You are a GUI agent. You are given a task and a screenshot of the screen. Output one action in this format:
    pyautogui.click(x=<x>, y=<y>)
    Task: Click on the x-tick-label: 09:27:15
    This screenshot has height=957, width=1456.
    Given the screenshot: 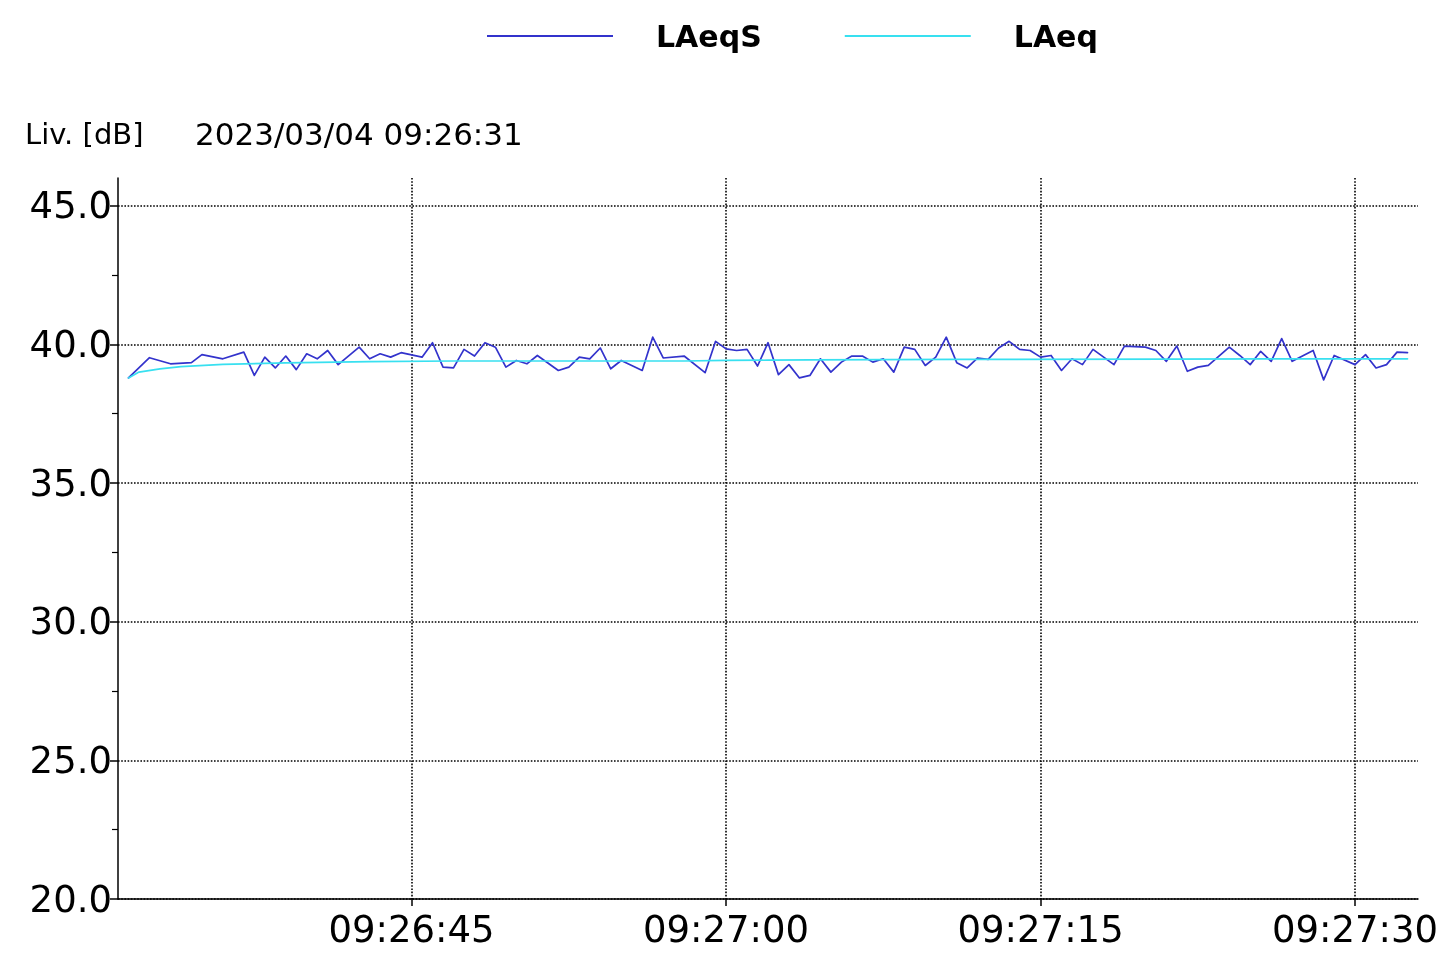 What is the action you would take?
    pyautogui.click(x=1040, y=929)
    